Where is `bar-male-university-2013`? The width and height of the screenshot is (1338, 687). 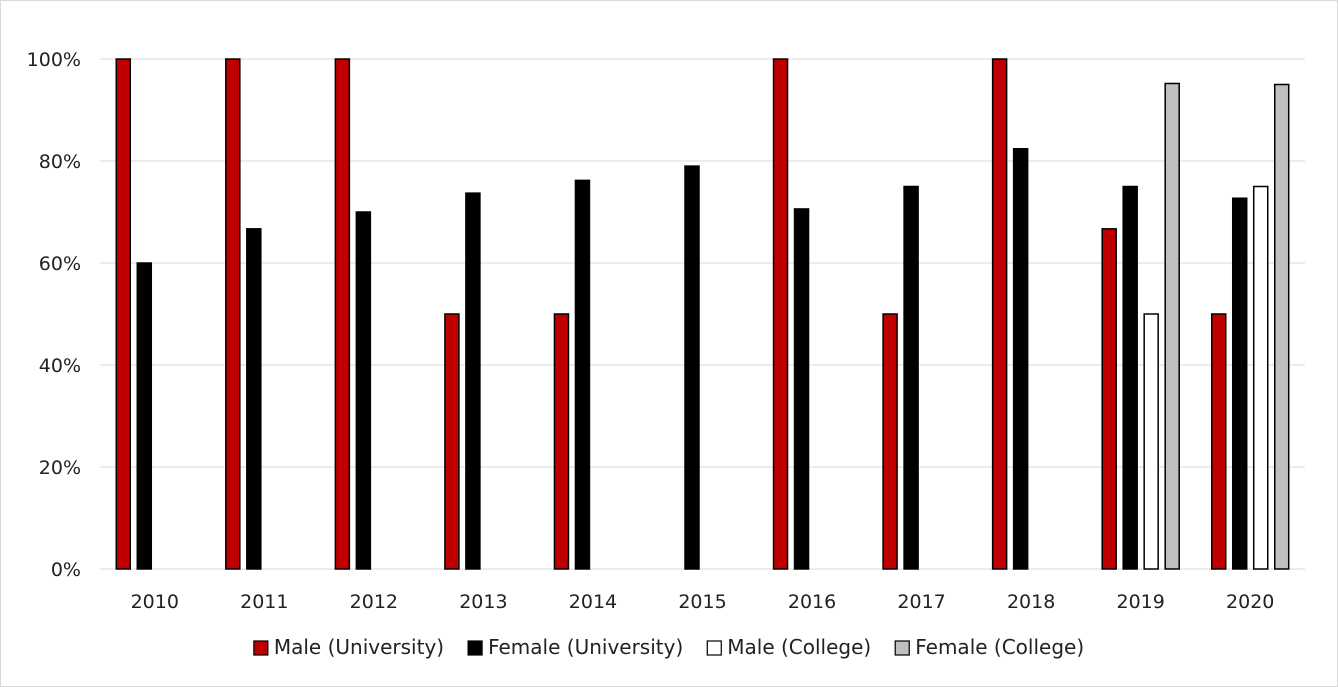
bar-male-university-2013 is located at coordinates (452, 441).